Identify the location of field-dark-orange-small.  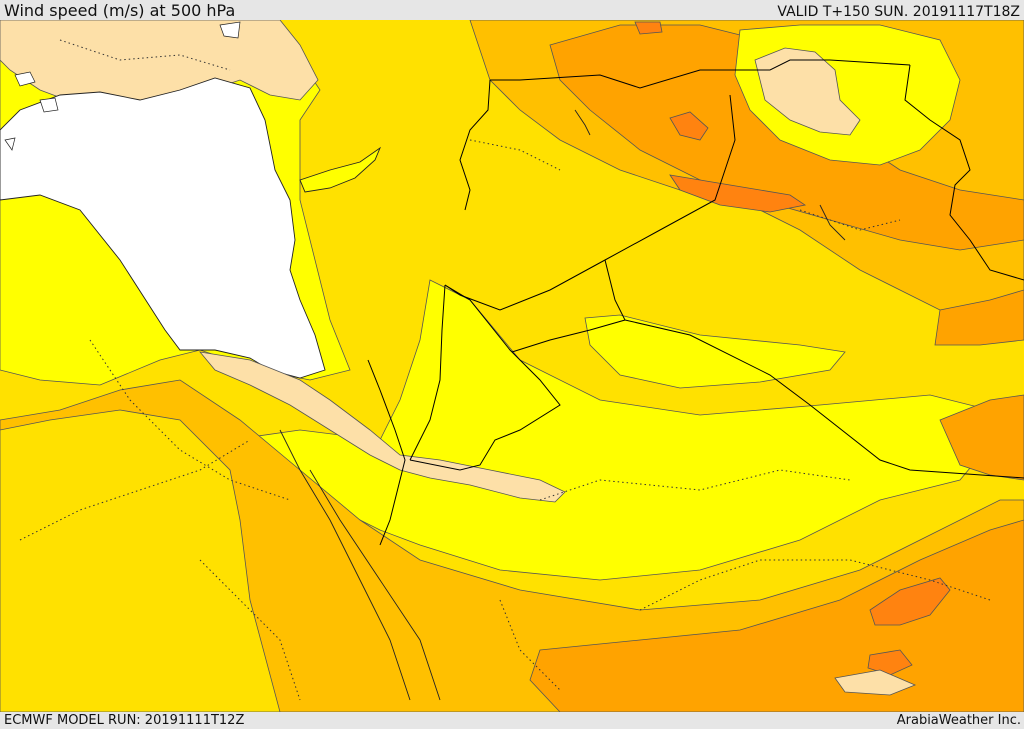
(689, 126).